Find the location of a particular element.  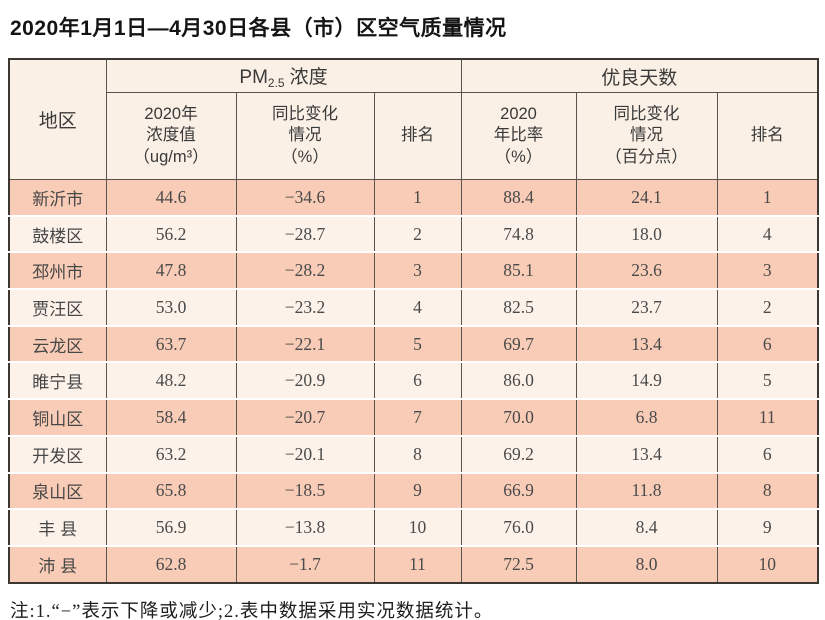

ratio-cell: 72.5 is located at coordinates (518, 564).